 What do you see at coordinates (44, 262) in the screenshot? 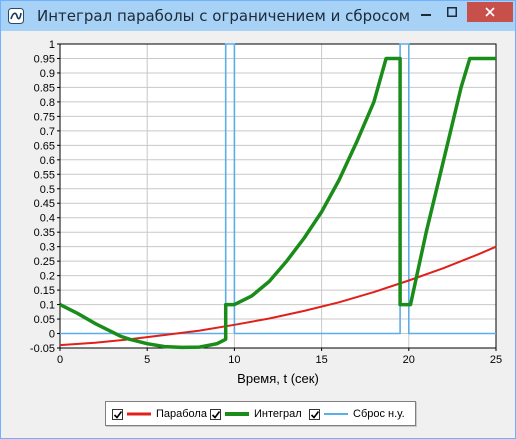
I see `y-tick-label: 0.25` at bounding box center [44, 262].